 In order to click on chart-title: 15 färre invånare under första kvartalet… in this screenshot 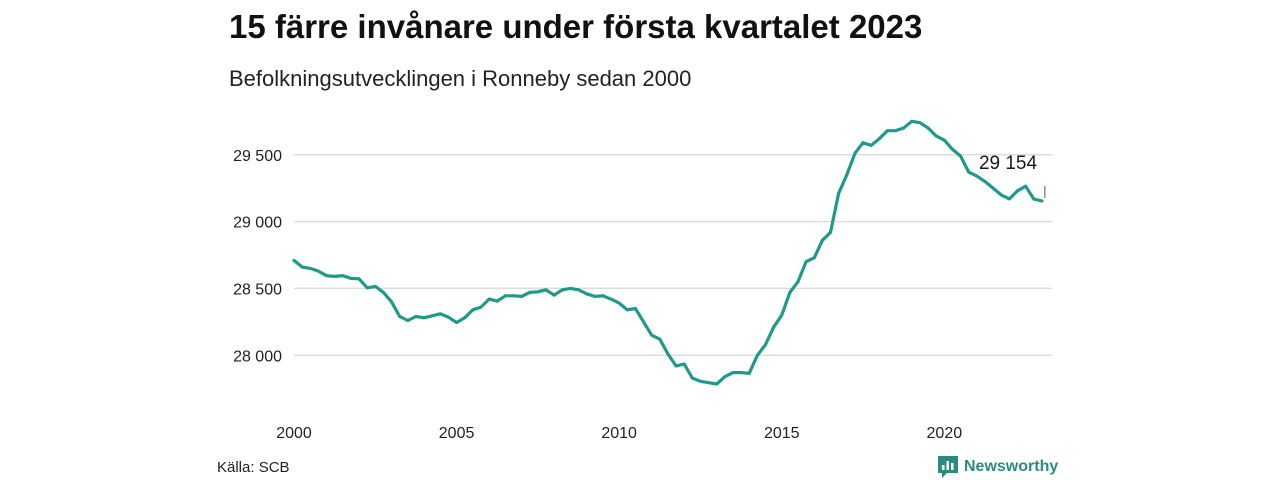, I will do `click(576, 26)`.